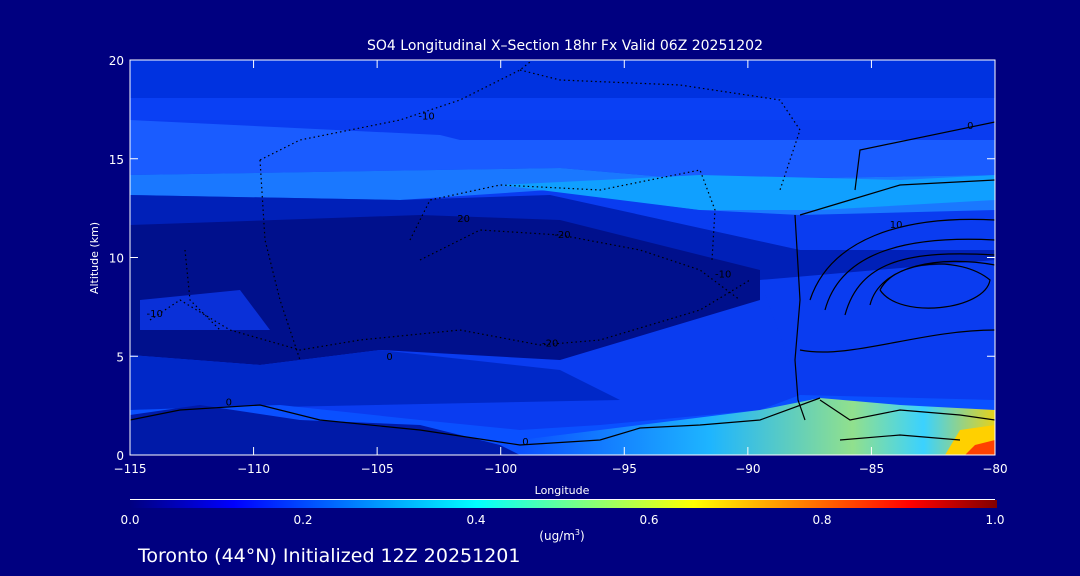 This screenshot has height=576, width=1080. I want to click on x-tick-label: −85, so click(871, 469).